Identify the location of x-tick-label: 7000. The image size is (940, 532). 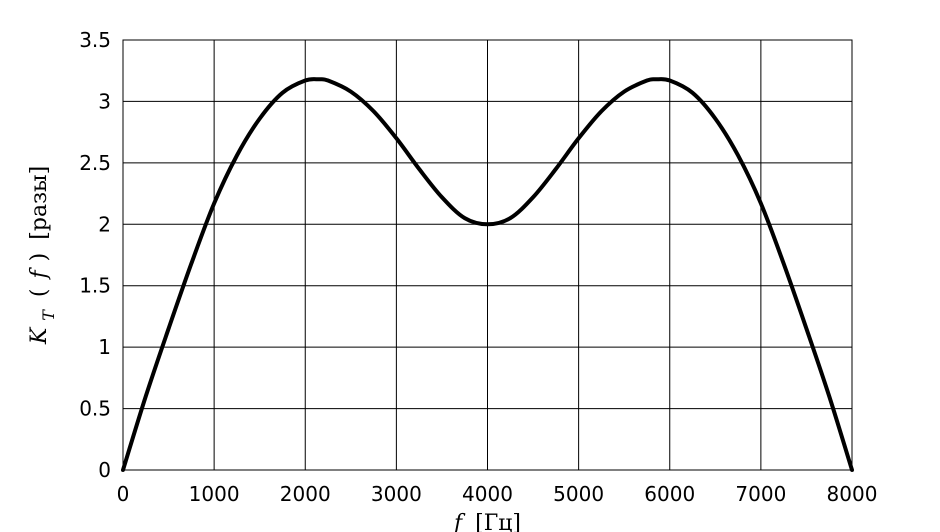
(760, 494).